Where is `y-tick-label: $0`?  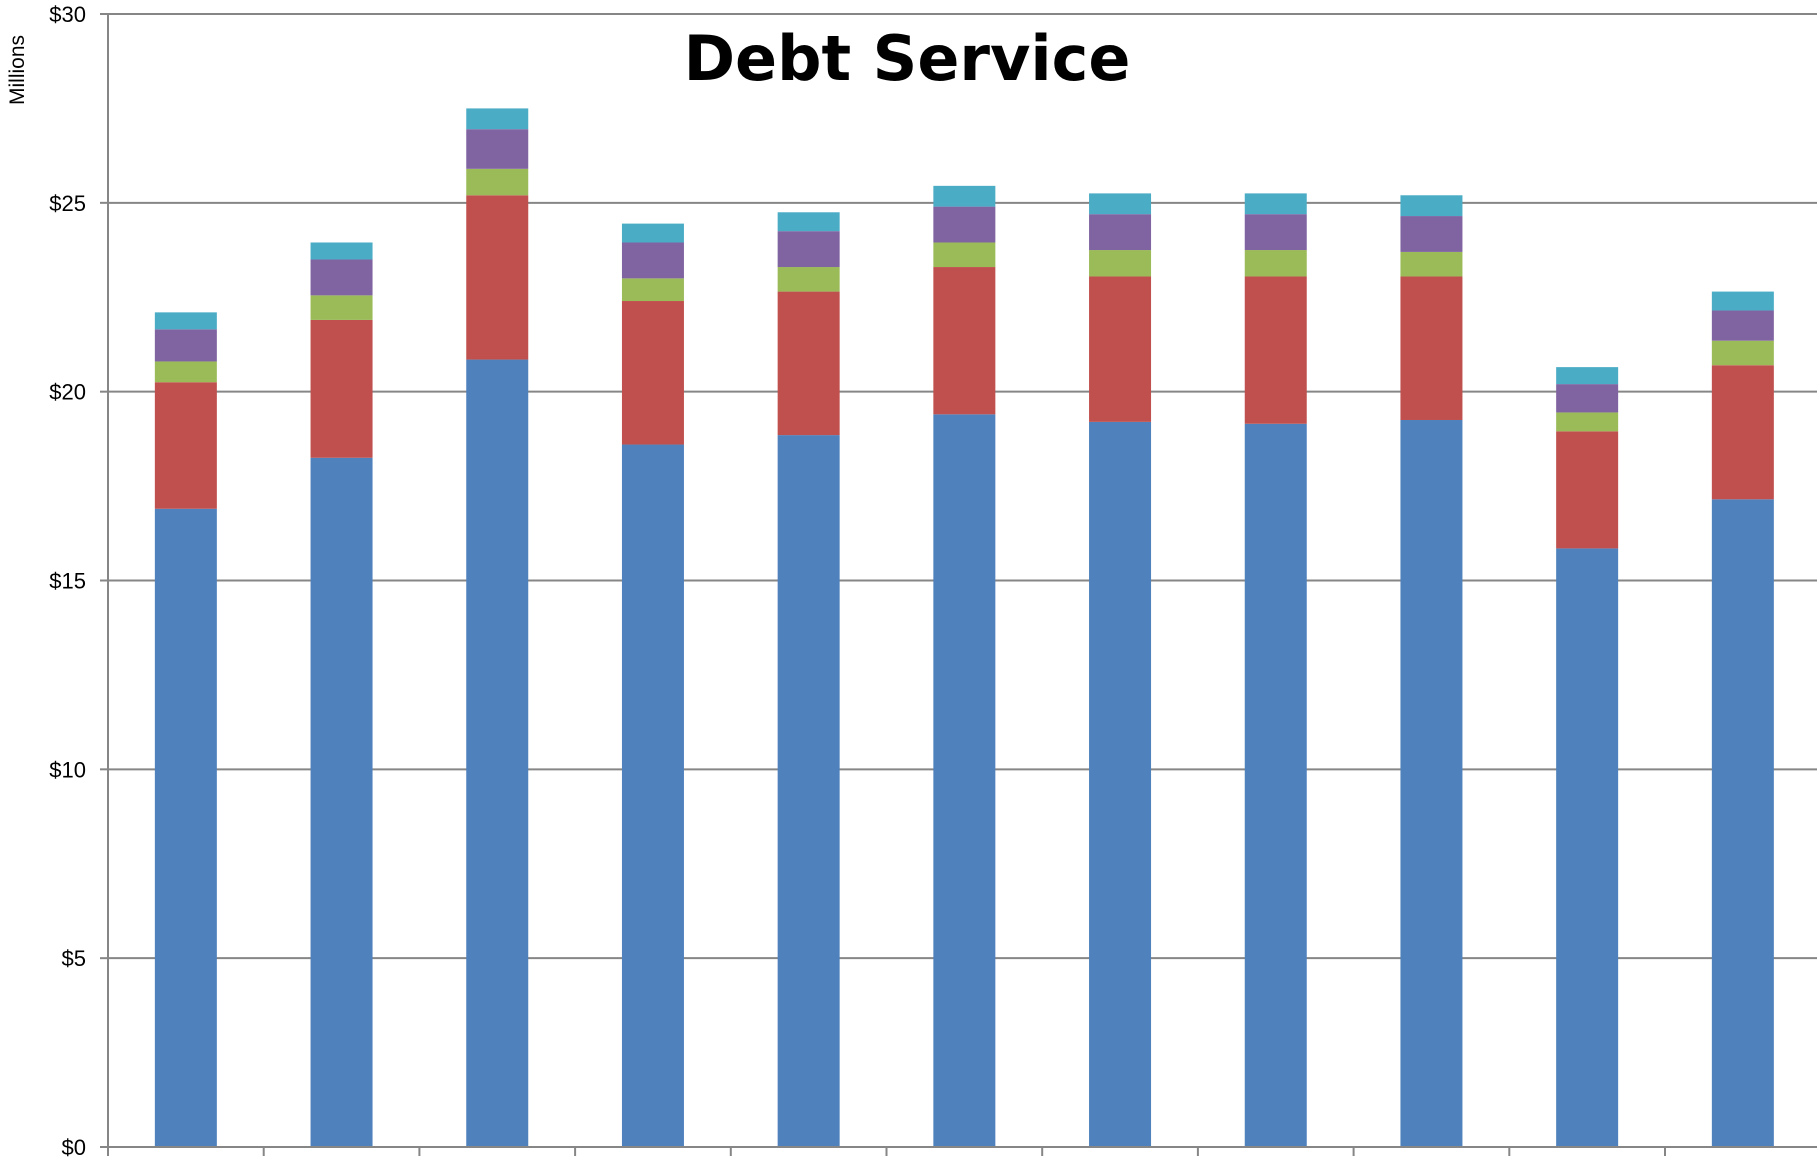
y-tick-label: $0 is located at coordinates (74, 1147).